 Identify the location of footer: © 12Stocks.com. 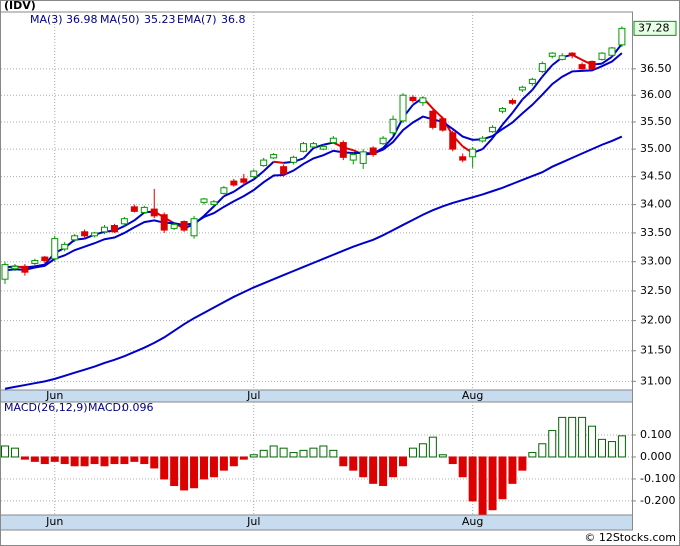
(630, 537).